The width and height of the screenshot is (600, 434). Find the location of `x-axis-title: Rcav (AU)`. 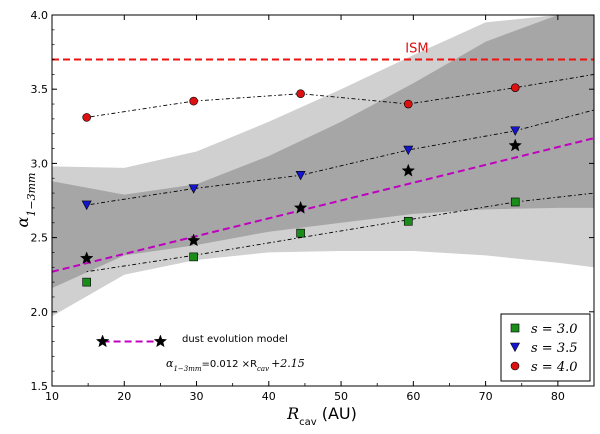

x-axis-title: Rcav (AU) is located at coordinates (321, 416).